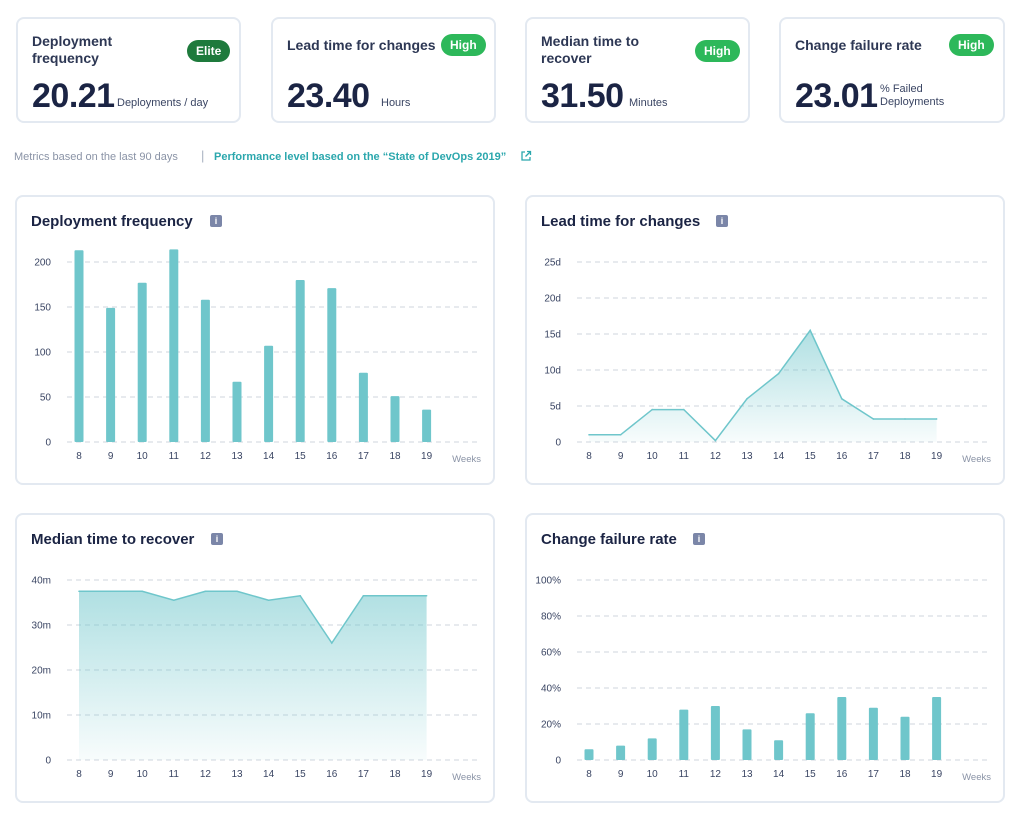 The height and width of the screenshot is (826, 1024). Describe the element at coordinates (551, 725) in the screenshot. I see `y-tick-label: 20%` at that location.